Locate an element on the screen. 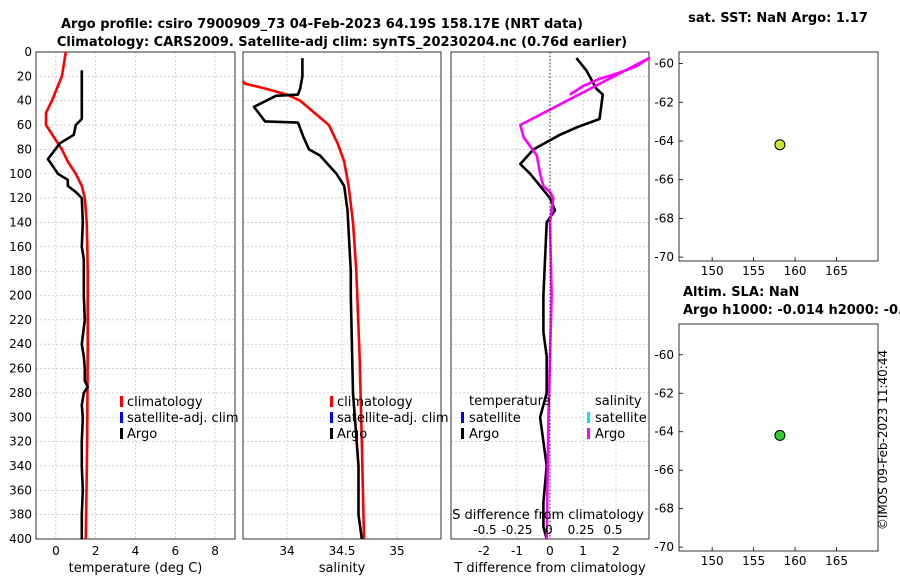 This screenshot has height=580, width=900. depth-tick-label: 260 is located at coordinates (20, 369).